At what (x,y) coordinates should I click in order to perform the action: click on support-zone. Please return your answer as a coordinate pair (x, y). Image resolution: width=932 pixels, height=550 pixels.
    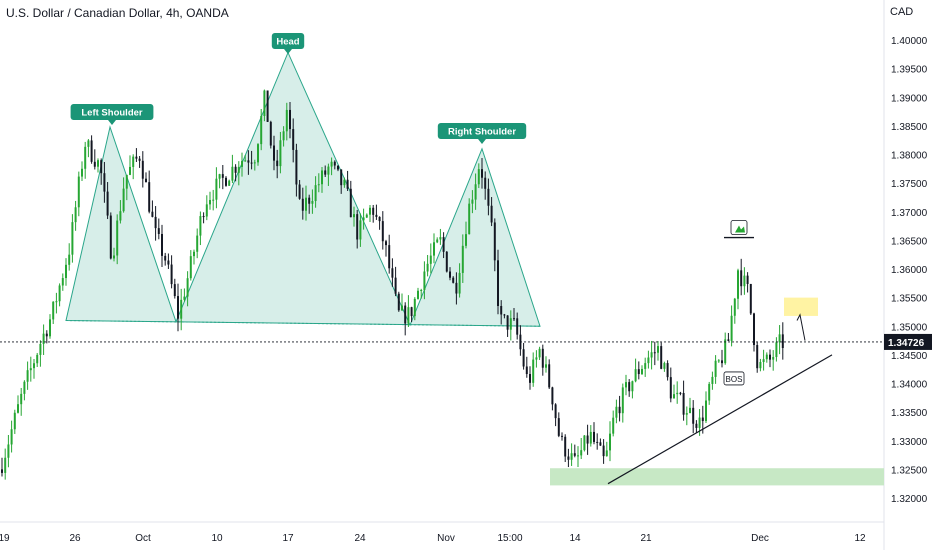
    Looking at the image, I should click on (717, 477).